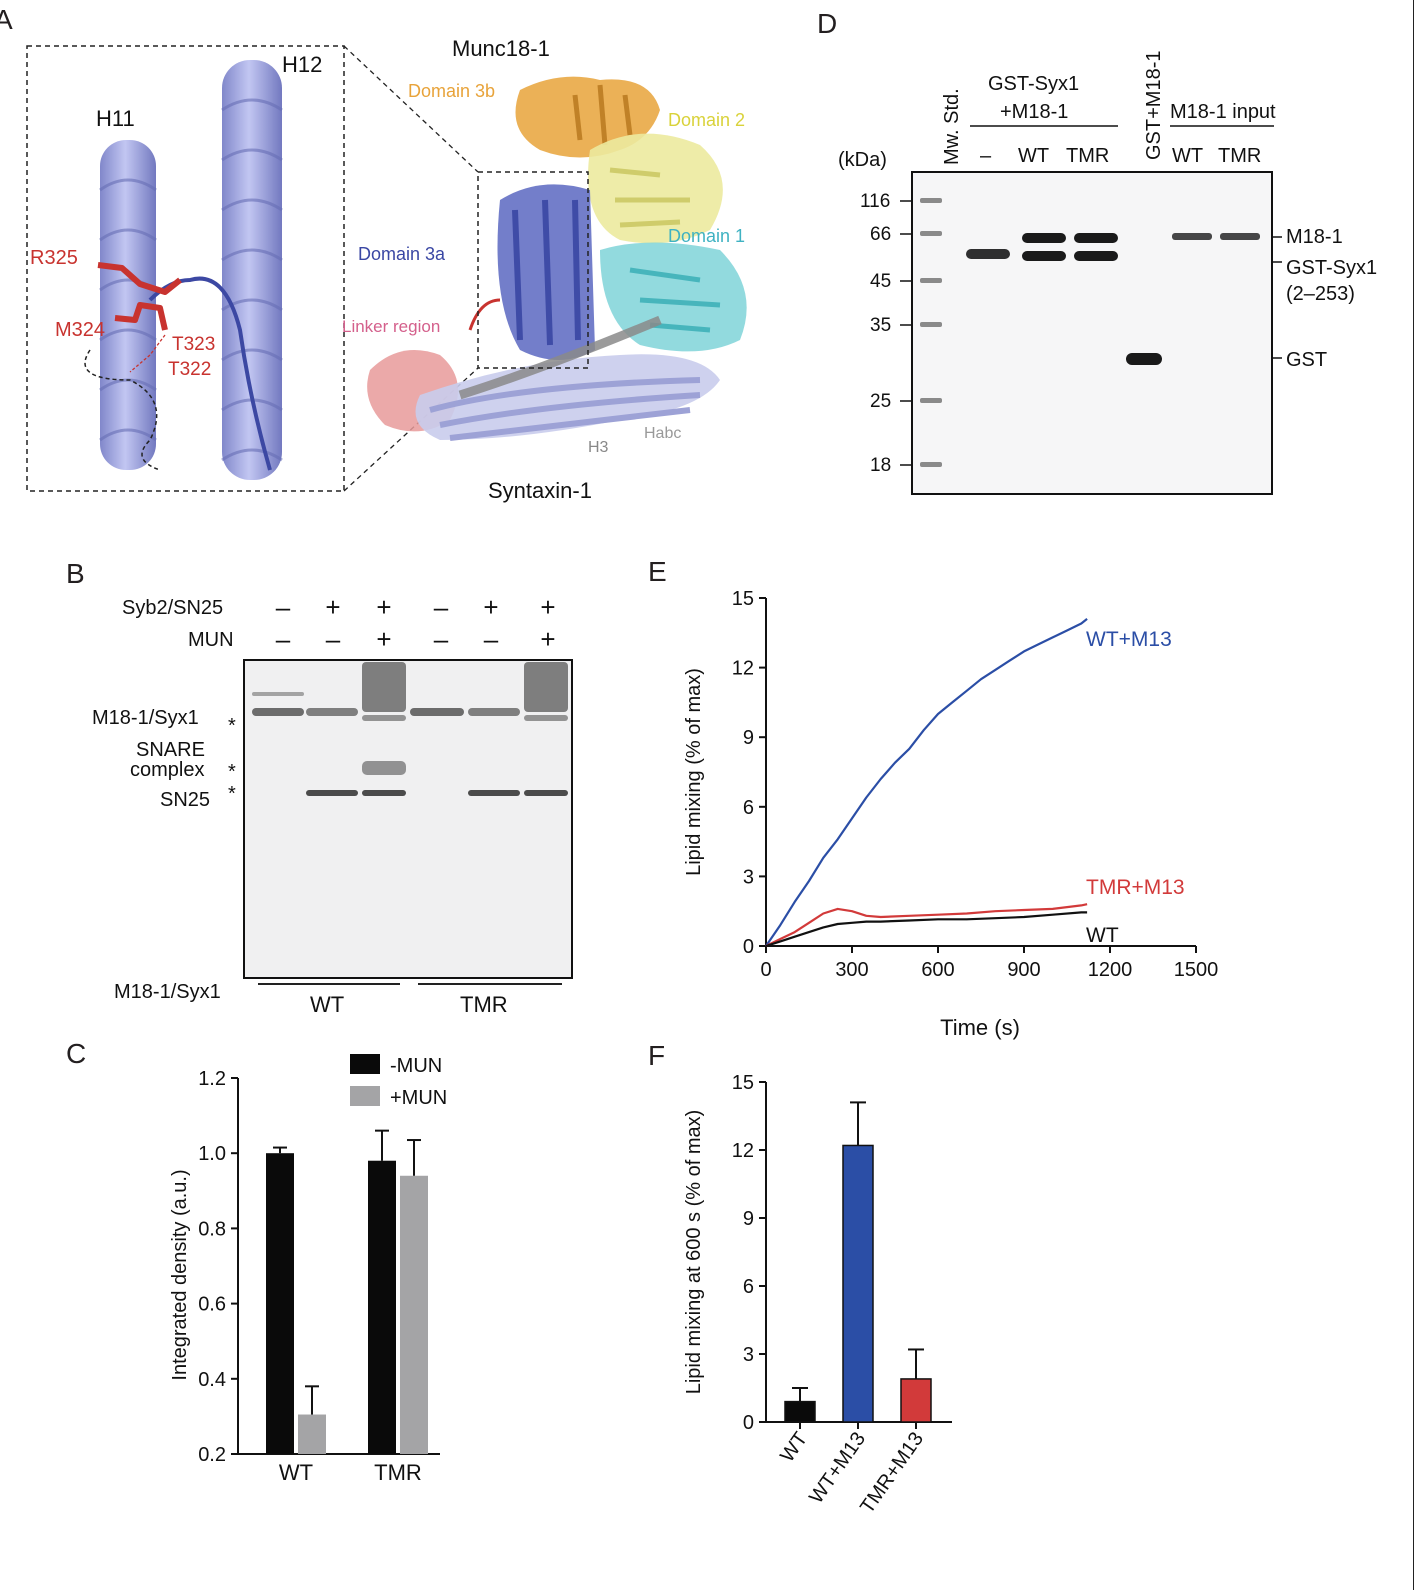  Describe the element at coordinates (547, 607) in the screenshot. I see `syb2-sign-6: +` at that location.